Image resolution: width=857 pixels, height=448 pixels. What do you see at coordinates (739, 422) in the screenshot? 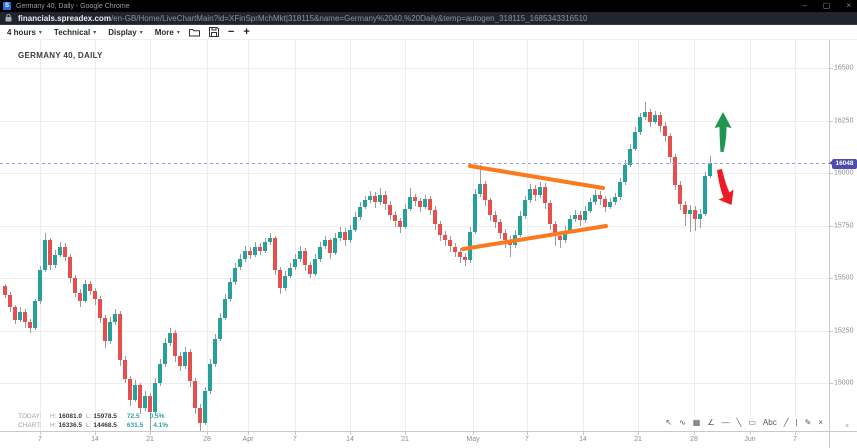
I see `tool-trend-line-icon: ╲` at bounding box center [739, 422].